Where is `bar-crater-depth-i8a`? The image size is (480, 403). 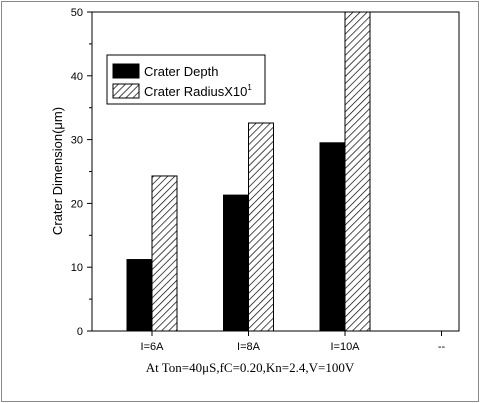
bar-crater-depth-i8a is located at coordinates (236, 263).